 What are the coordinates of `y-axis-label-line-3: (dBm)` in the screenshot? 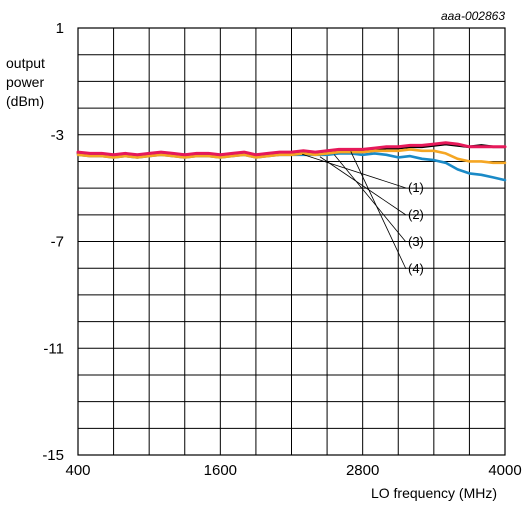 It's located at (25, 101).